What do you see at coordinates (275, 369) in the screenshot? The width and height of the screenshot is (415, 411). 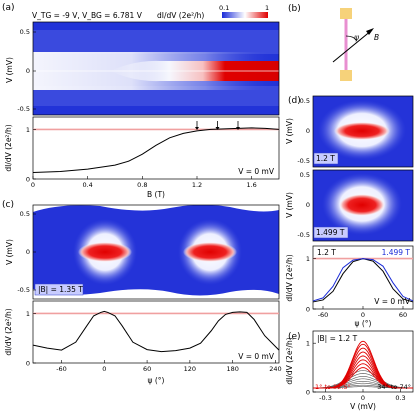 I see `plot-c-xtick-5: 240` at bounding box center [275, 369].